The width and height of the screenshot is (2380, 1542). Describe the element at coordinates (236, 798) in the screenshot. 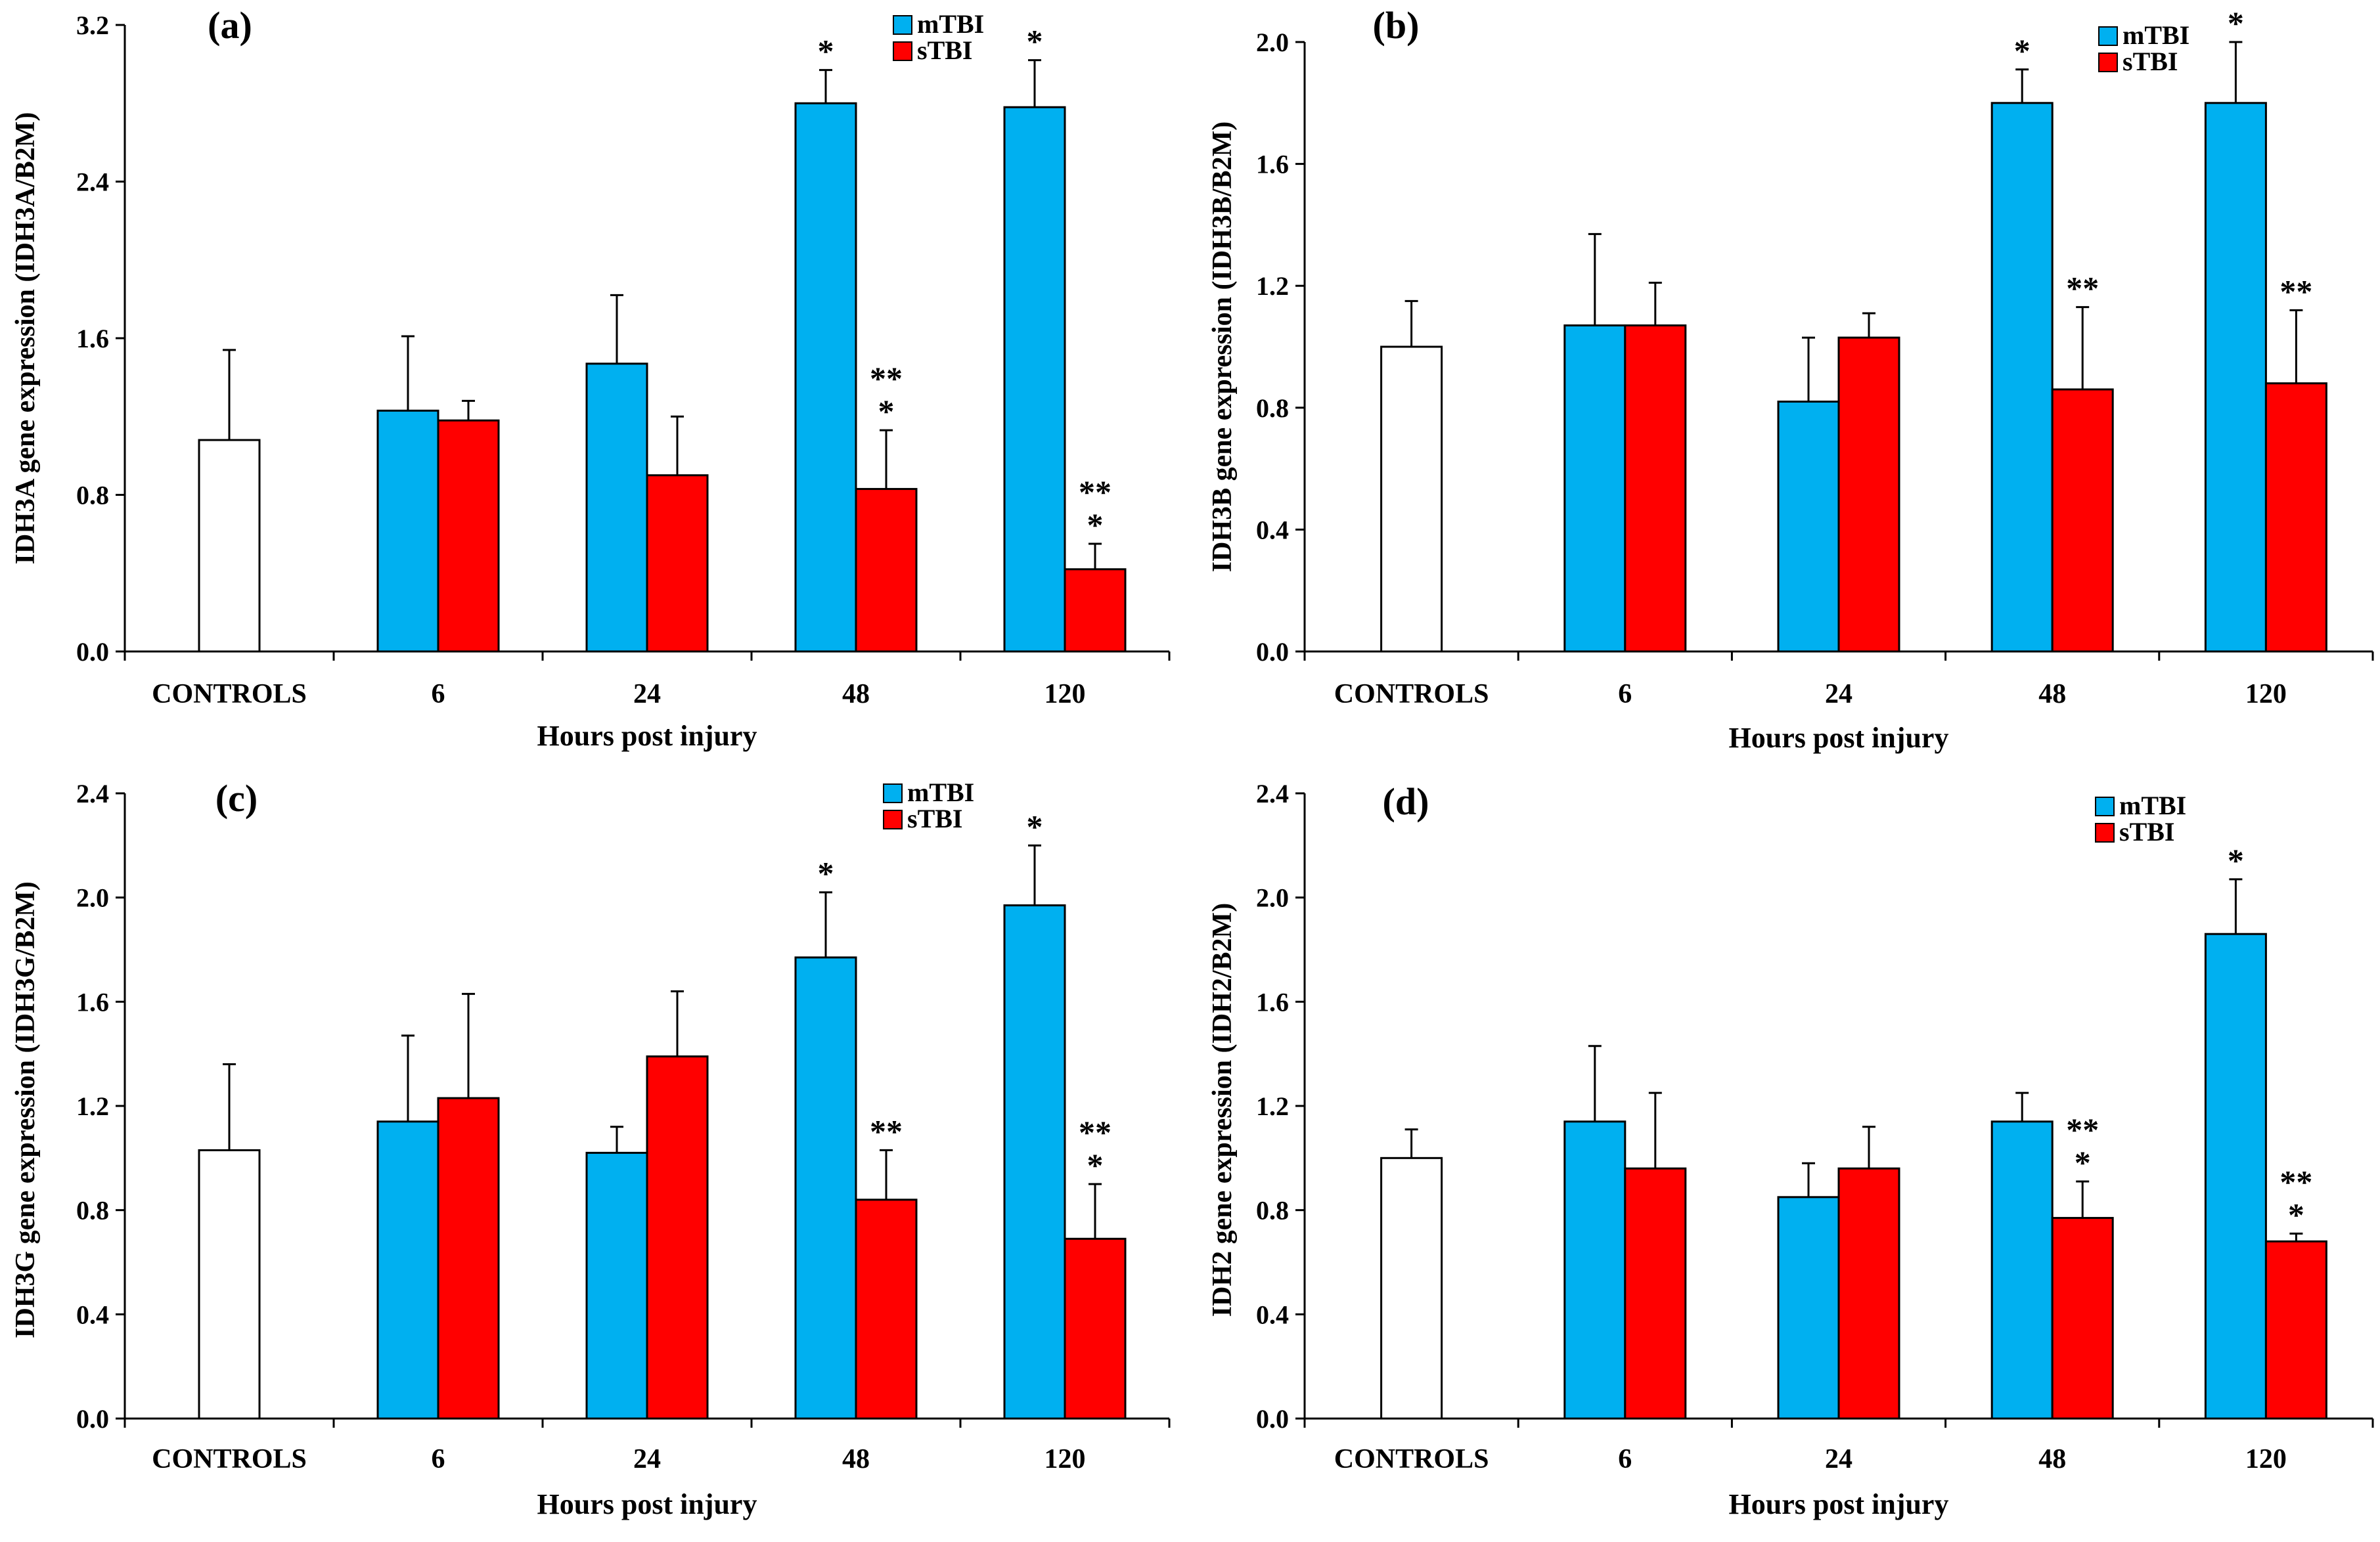

I see `panel-label: (c)` at that location.